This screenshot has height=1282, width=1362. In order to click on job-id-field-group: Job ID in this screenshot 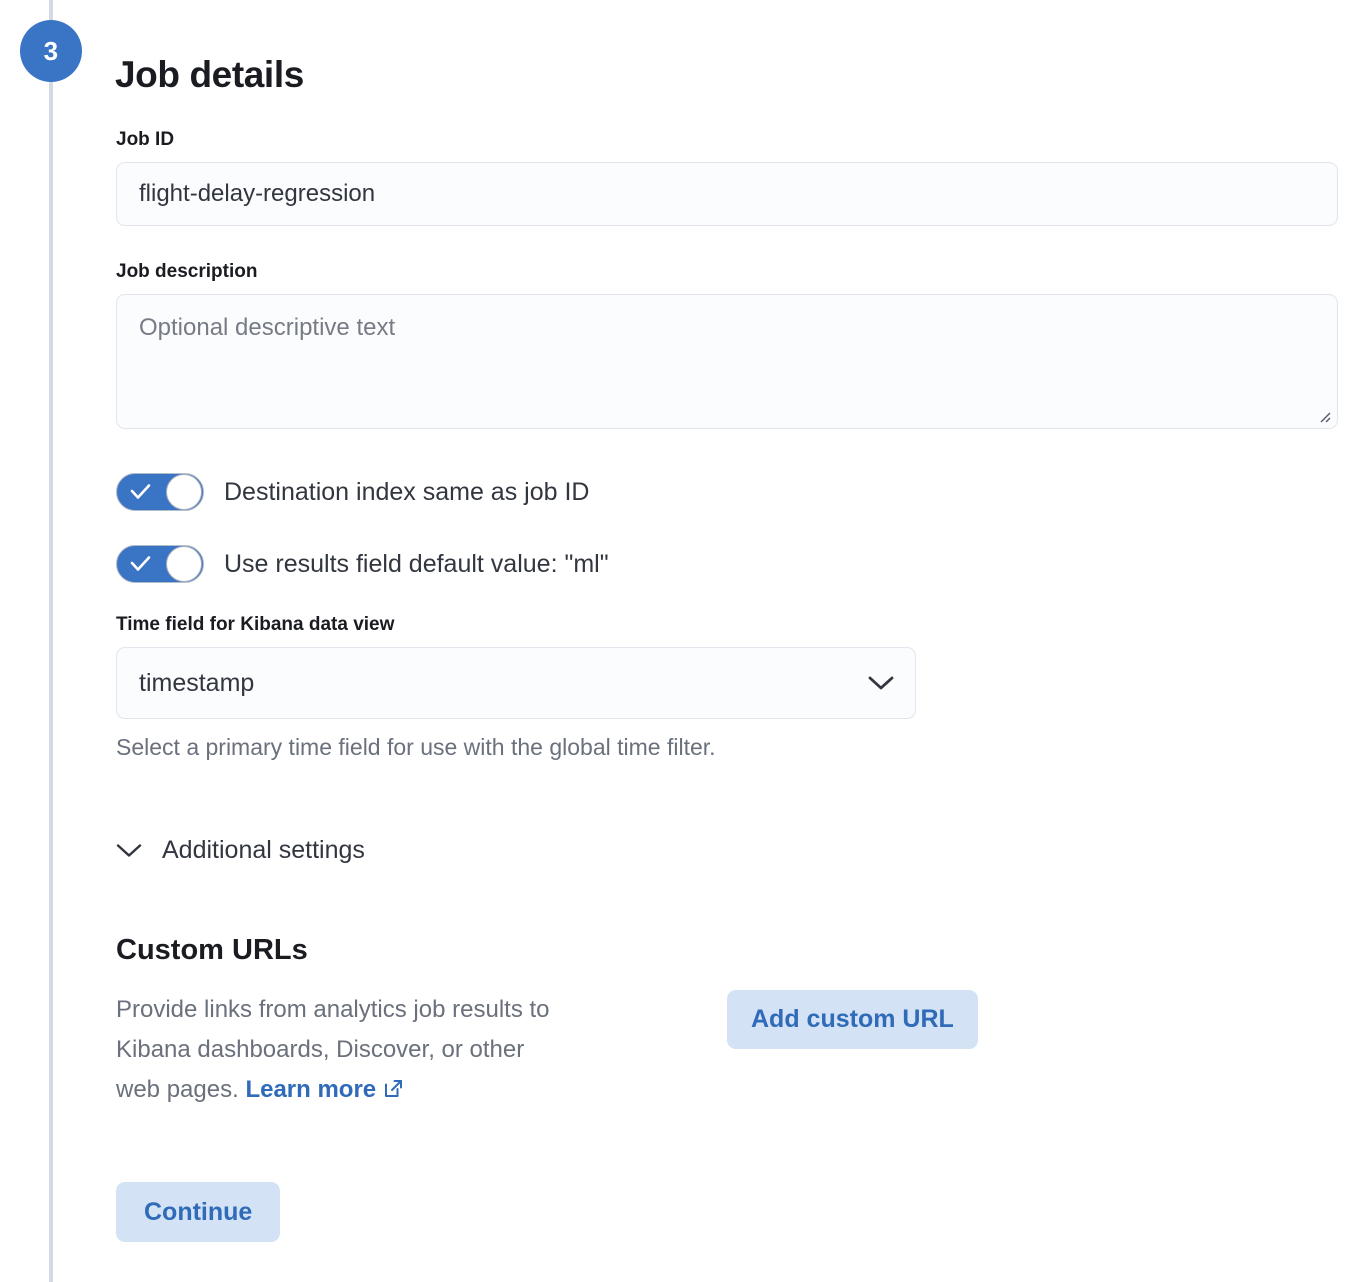, I will do `click(727, 177)`.